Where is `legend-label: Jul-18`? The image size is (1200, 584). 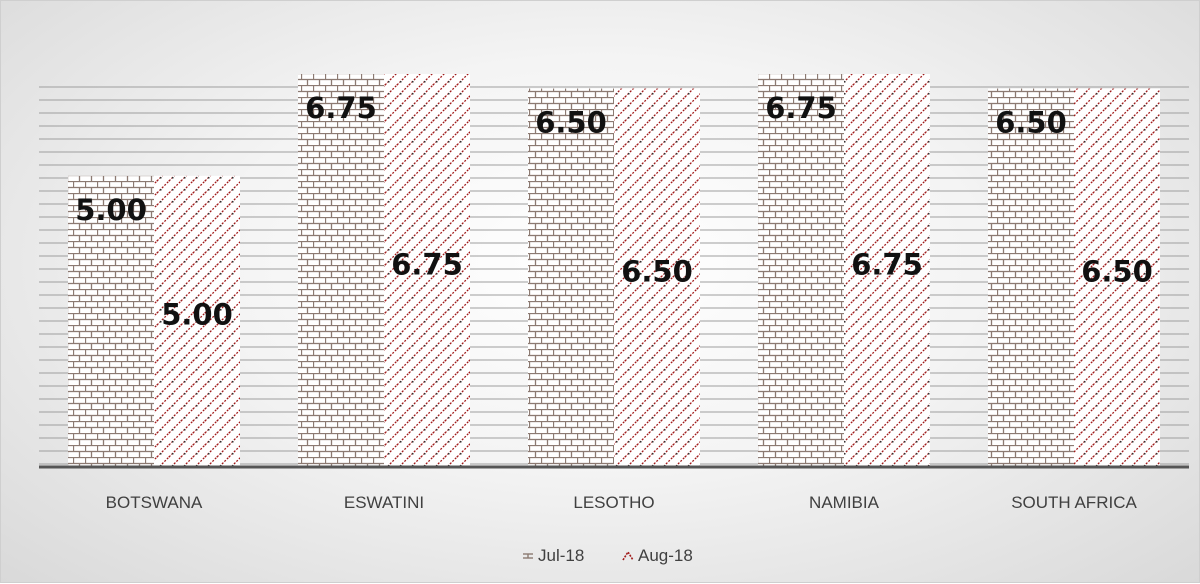 legend-label: Jul-18 is located at coordinates (561, 555).